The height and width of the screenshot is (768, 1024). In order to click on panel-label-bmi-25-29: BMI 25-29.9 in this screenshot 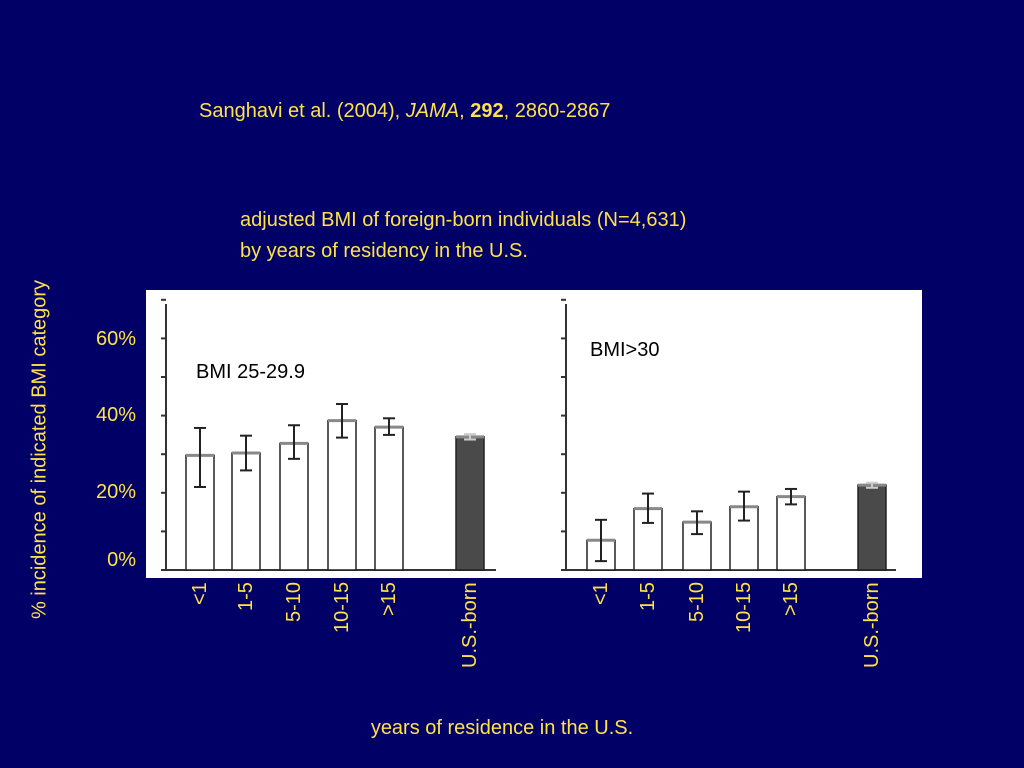, I will do `click(250, 372)`.